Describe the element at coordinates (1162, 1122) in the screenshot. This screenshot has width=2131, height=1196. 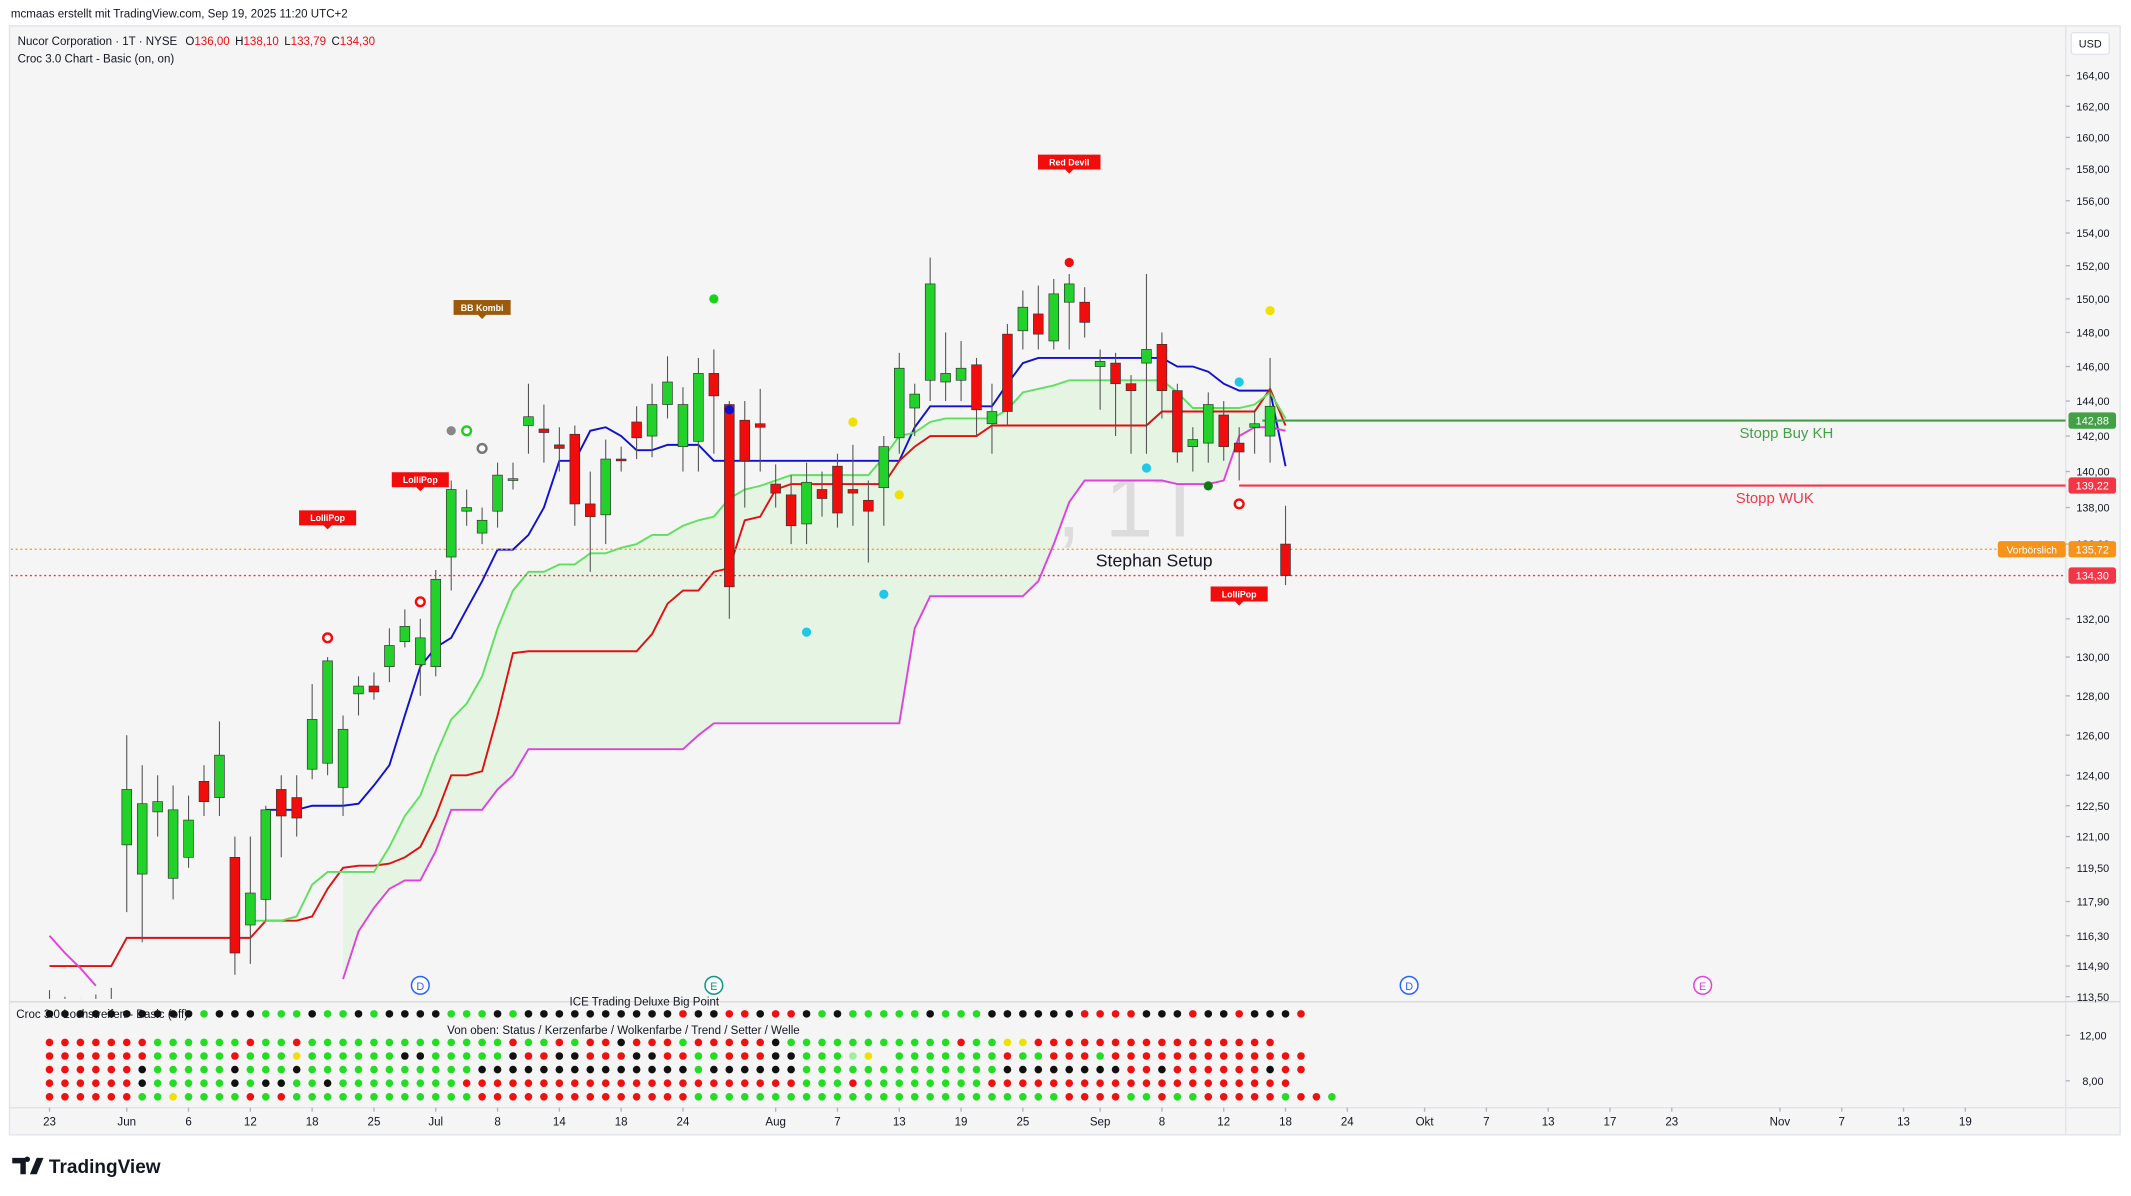
I see `x-tick-label: 8` at that location.